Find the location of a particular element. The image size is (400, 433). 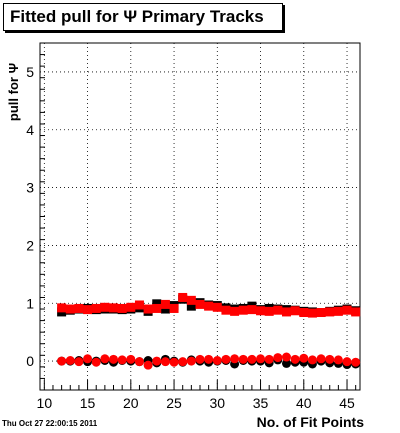

x-tick-label: 40 is located at coordinates (304, 403).